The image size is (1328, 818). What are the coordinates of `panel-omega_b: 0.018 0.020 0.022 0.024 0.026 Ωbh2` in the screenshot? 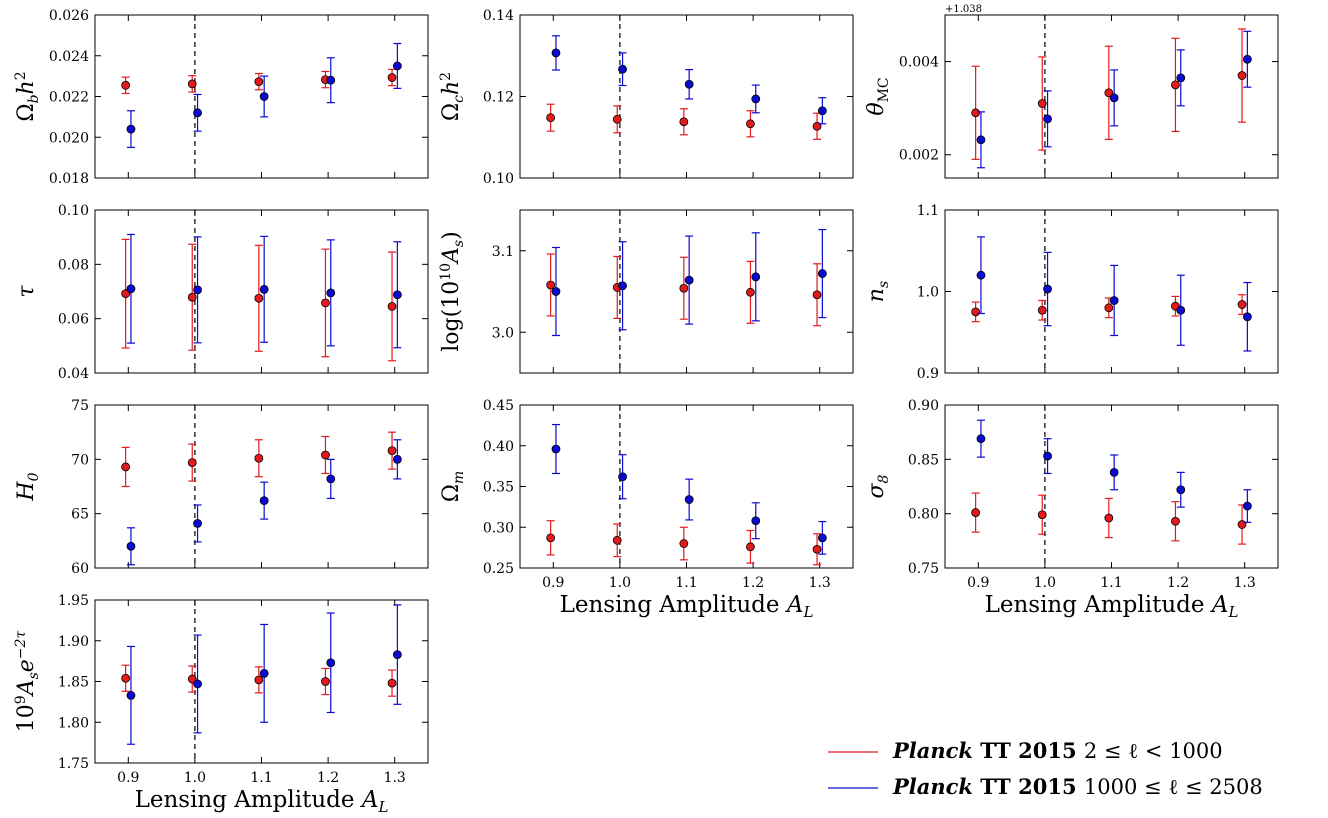 It's located at (221, 97).